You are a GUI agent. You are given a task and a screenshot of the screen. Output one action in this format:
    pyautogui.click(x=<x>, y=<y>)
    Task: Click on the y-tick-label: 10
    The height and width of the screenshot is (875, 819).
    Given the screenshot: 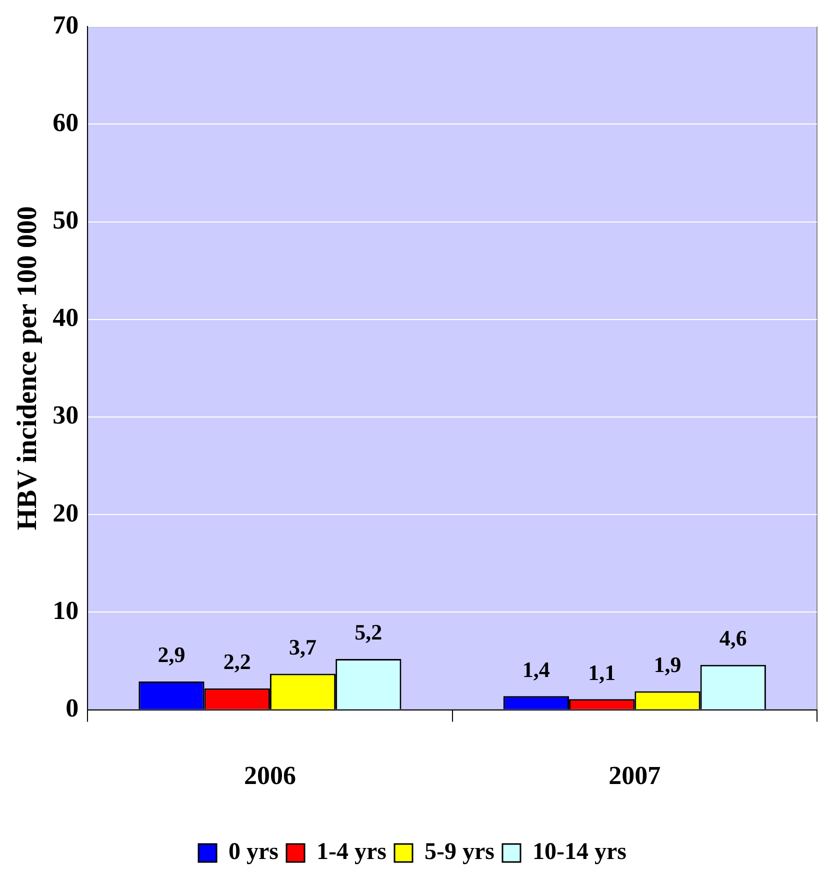 What is the action you would take?
    pyautogui.click(x=65, y=610)
    